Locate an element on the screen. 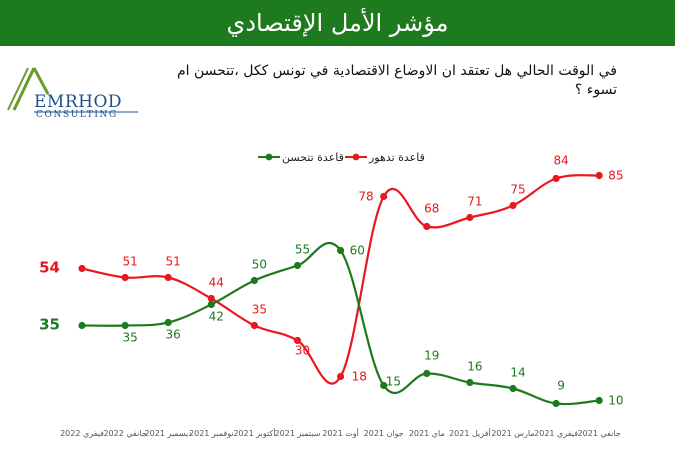  data-label: 71 is located at coordinates (474, 202).